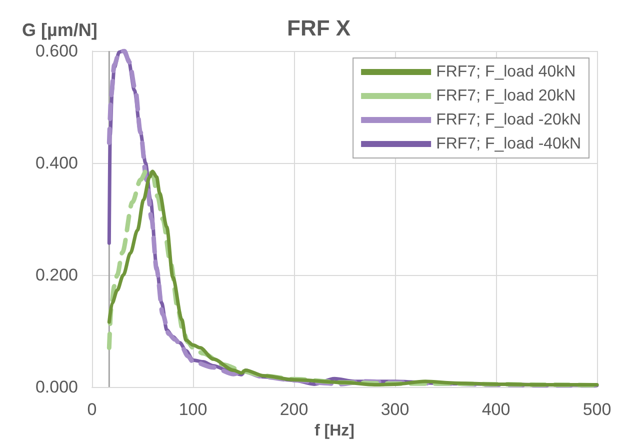 Image resolution: width=625 pixels, height=445 pixels. What do you see at coordinates (193, 409) in the screenshot?
I see `x-tick-label: 100` at bounding box center [193, 409].